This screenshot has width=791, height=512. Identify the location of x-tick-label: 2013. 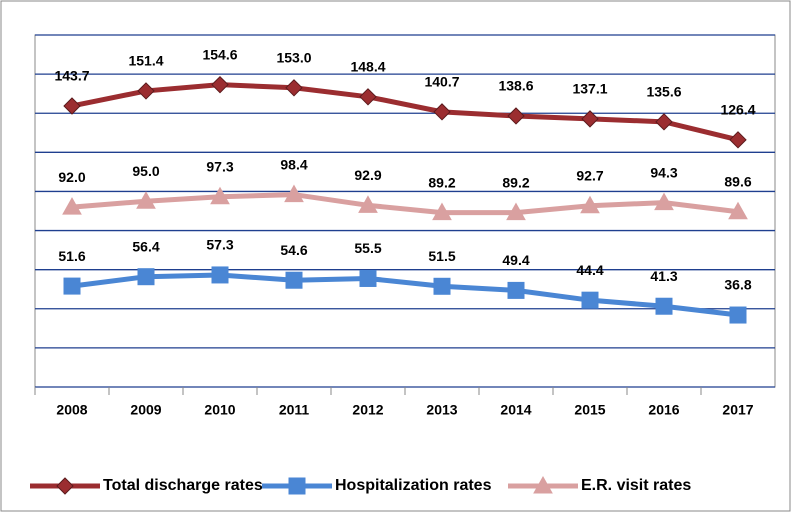
(441, 410).